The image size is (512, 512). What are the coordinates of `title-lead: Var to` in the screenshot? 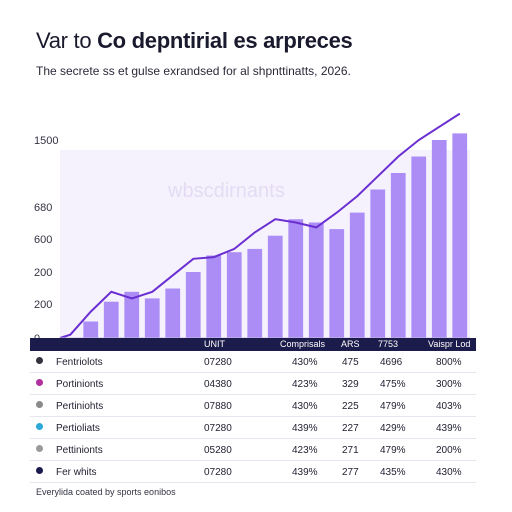 It's located at (67, 40).